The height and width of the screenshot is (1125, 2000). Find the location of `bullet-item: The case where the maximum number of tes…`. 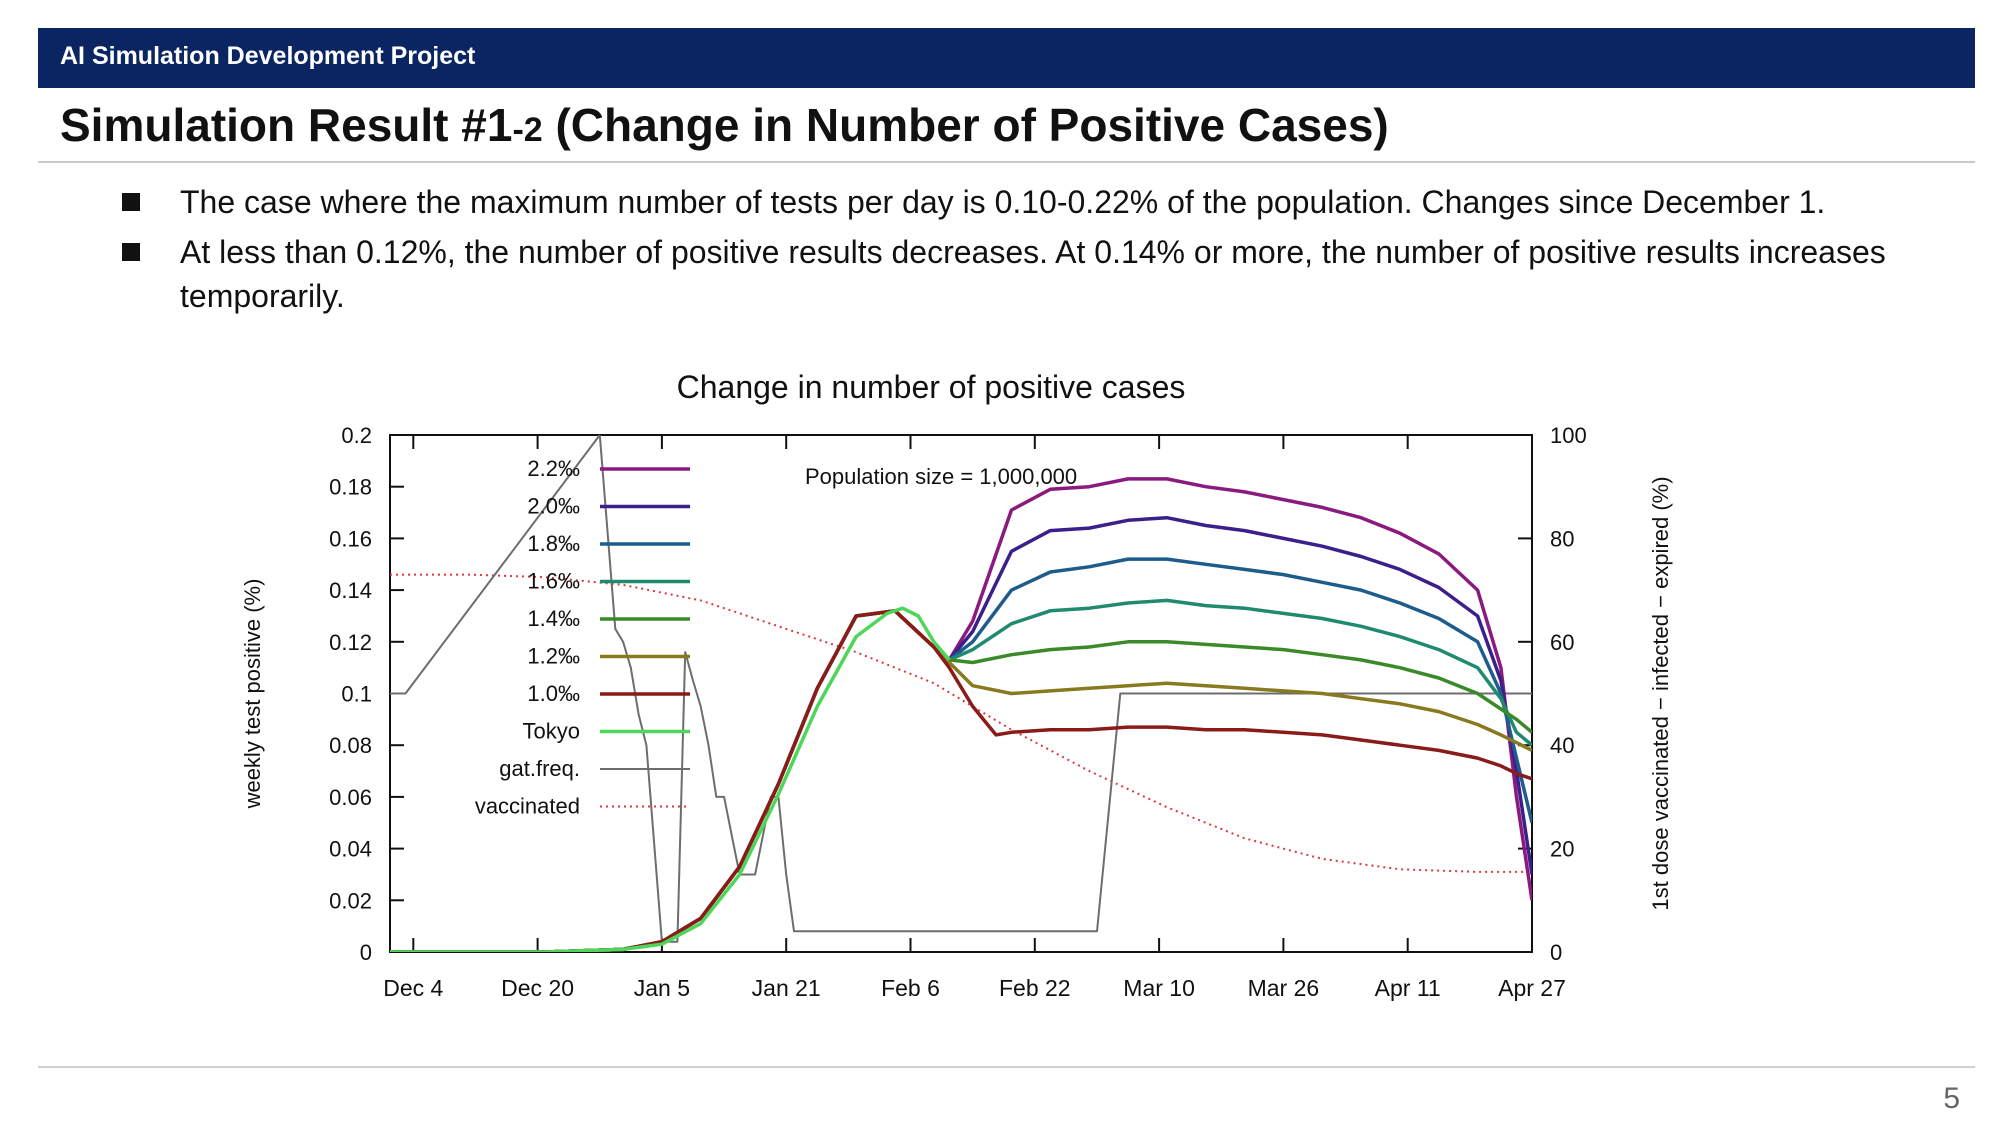

bullet-item: The case where the maximum number of tes… is located at coordinates (1045, 202).